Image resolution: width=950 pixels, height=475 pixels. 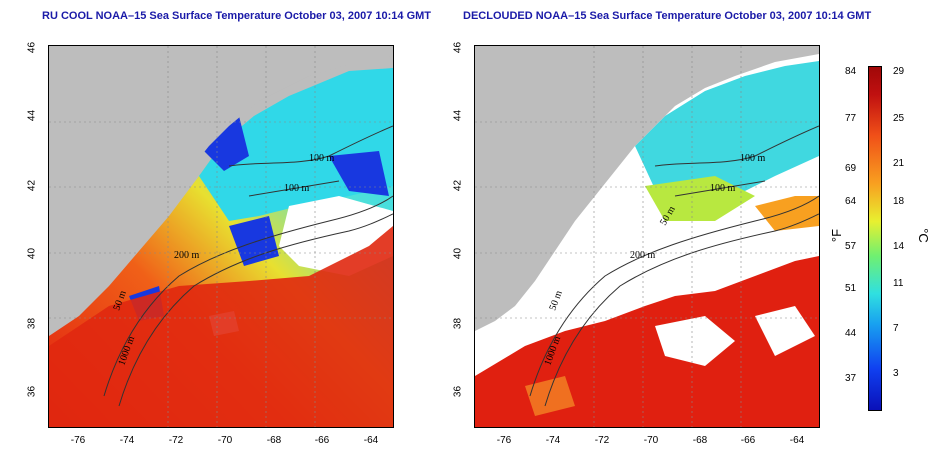 I want to click on y-tick-left: 44, so click(x=32, y=115).